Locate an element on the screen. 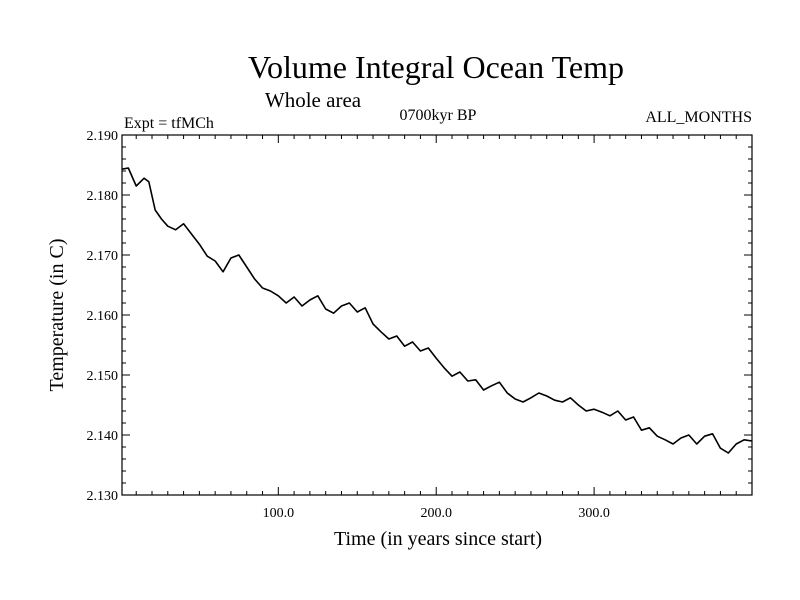  months-label: ALL_MONTHS is located at coordinates (698, 117).